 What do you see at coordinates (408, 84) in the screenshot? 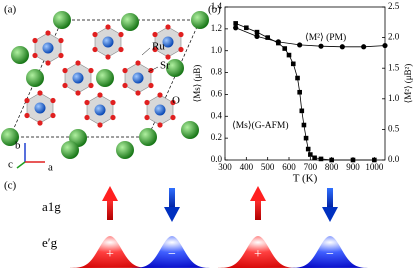
I see `y2-axis-label: ⟨M²⟩ (μB²)` at bounding box center [408, 84].